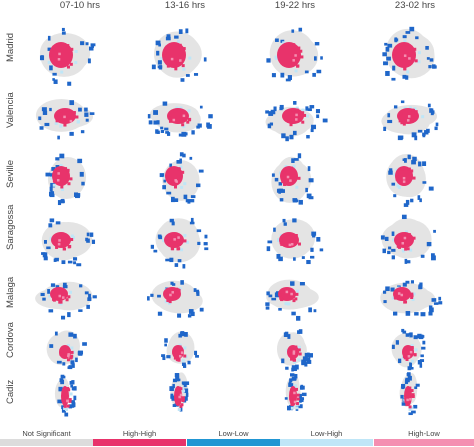 The height and width of the screenshot is (447, 474). I want to click on map-seville-13-16 hrs, so click(181, 178).